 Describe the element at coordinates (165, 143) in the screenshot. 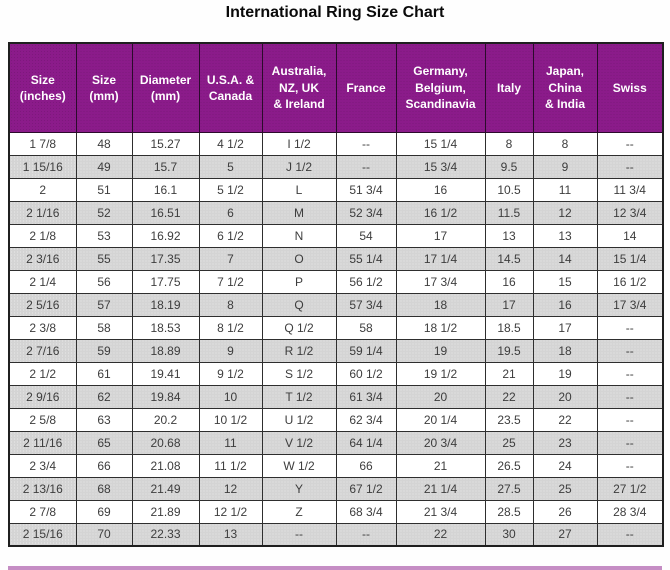

I see `table-cell: 15.27` at that location.